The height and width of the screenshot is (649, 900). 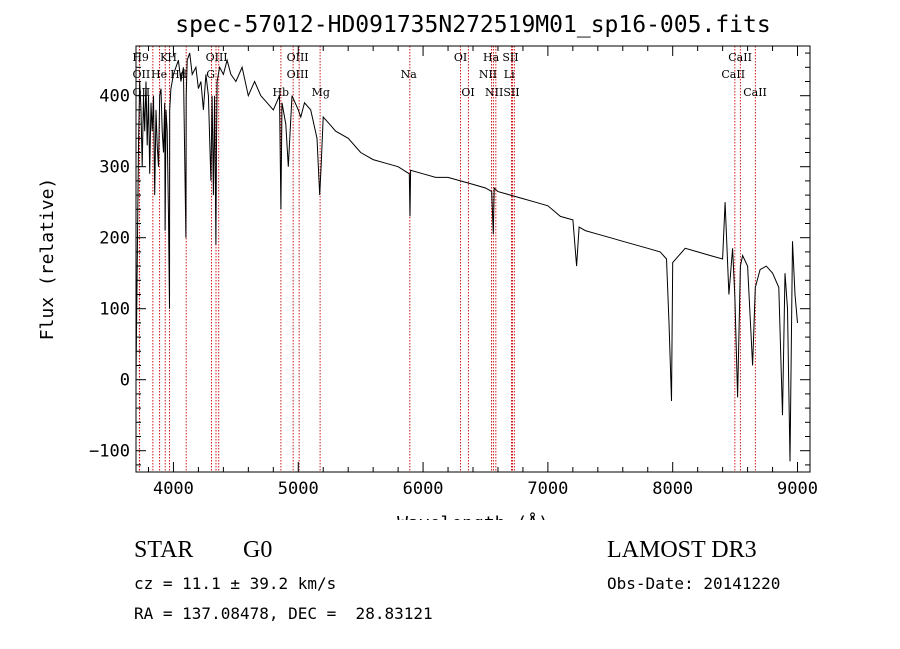 What do you see at coordinates (164, 57) in the screenshot?
I see `line-label-k: K` at bounding box center [164, 57].